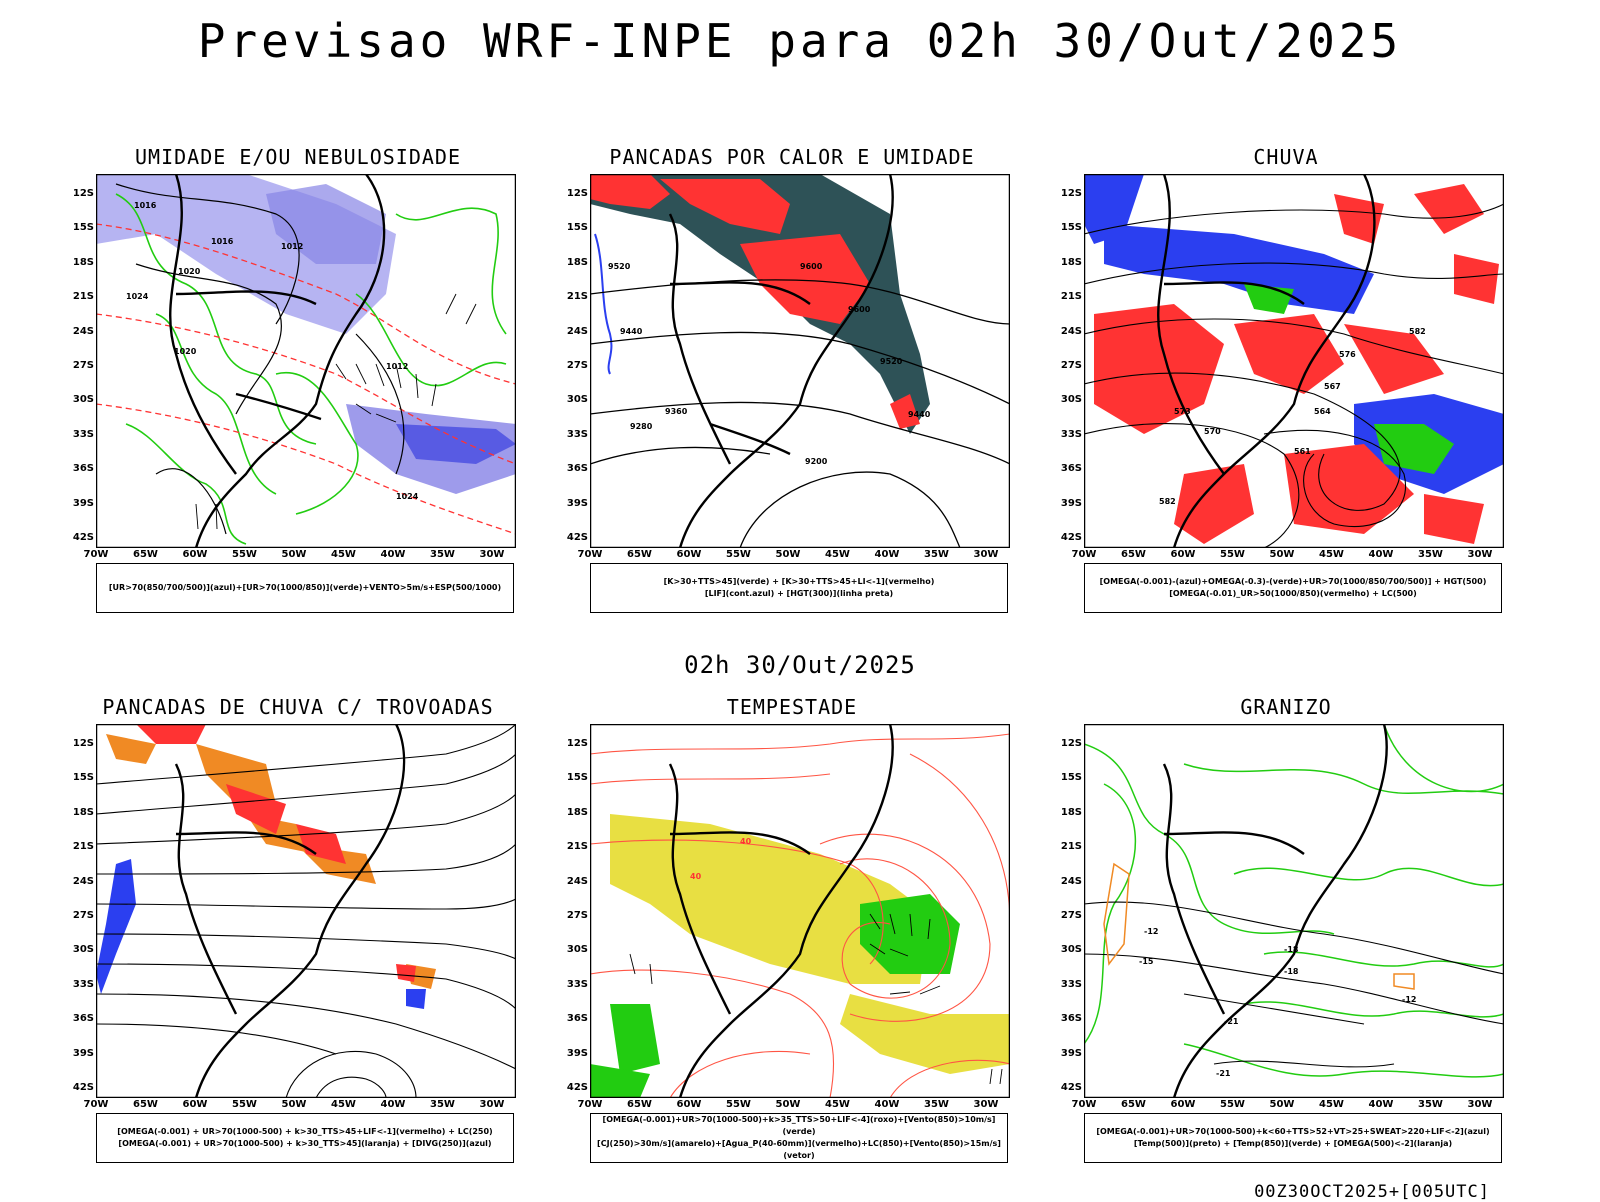  Describe the element at coordinates (577, 434) in the screenshot. I see `latitude-tick-label: 33S` at that location.